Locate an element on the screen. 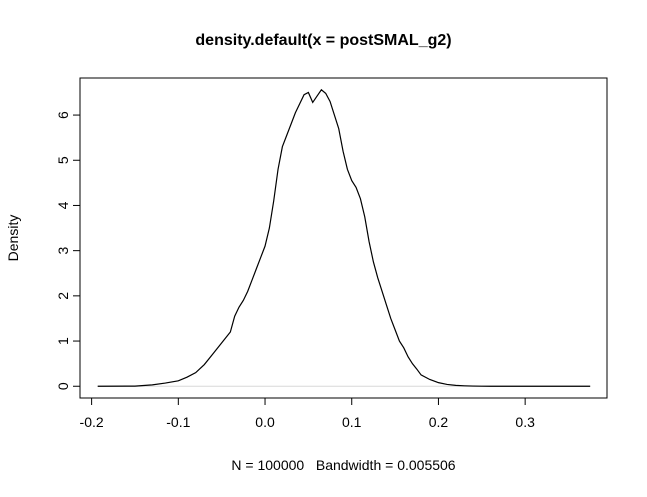  y-tick-label: 2 is located at coordinates (63, 296).